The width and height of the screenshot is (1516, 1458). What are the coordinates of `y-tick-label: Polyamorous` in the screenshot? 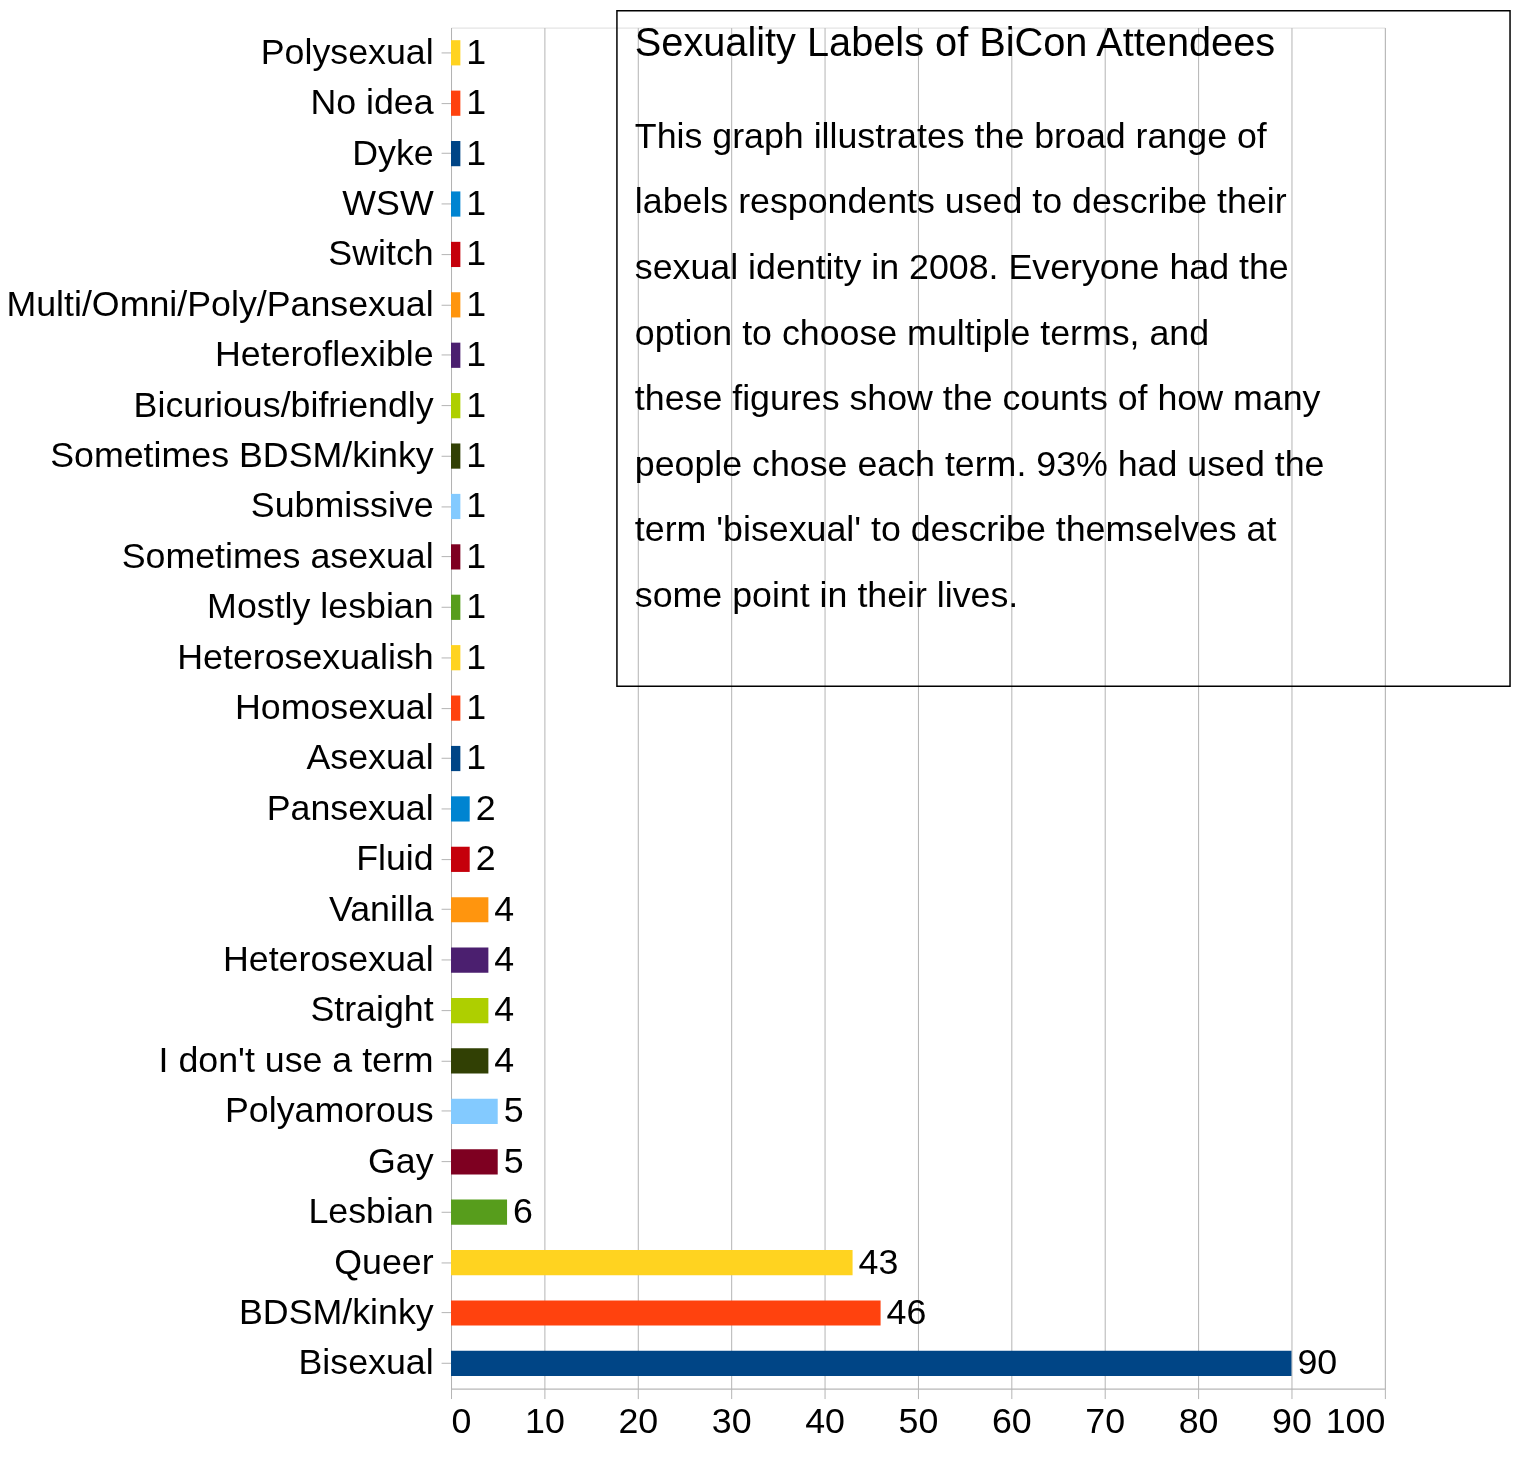 It's located at (329, 1110).